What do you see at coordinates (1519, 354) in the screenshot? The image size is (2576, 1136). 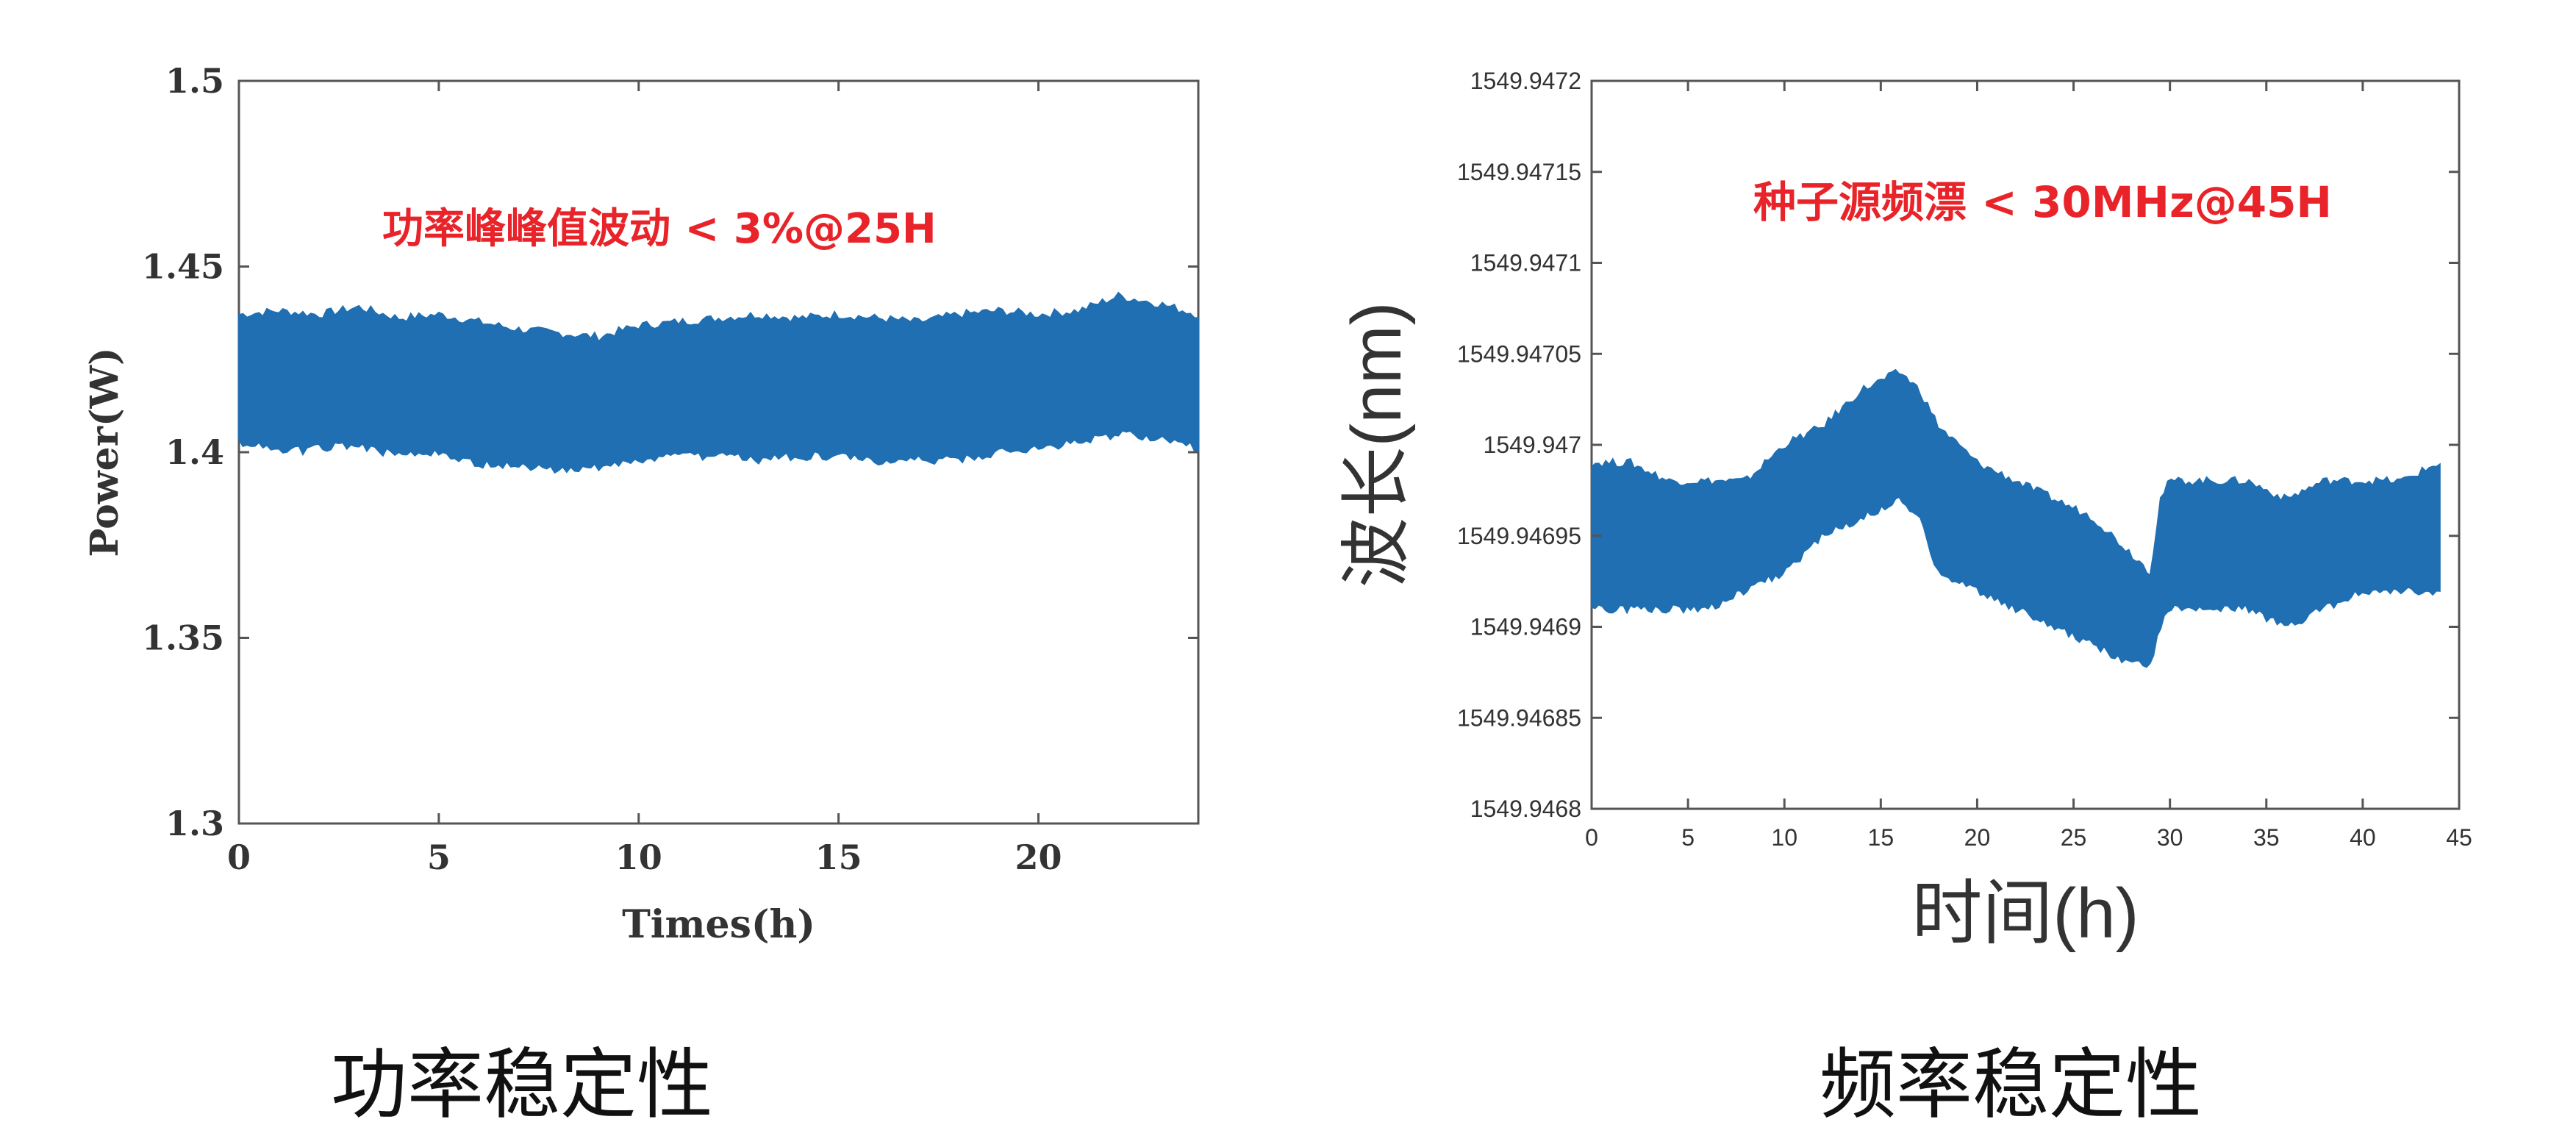 I see `y-tick-label: 1549.94705` at bounding box center [1519, 354].